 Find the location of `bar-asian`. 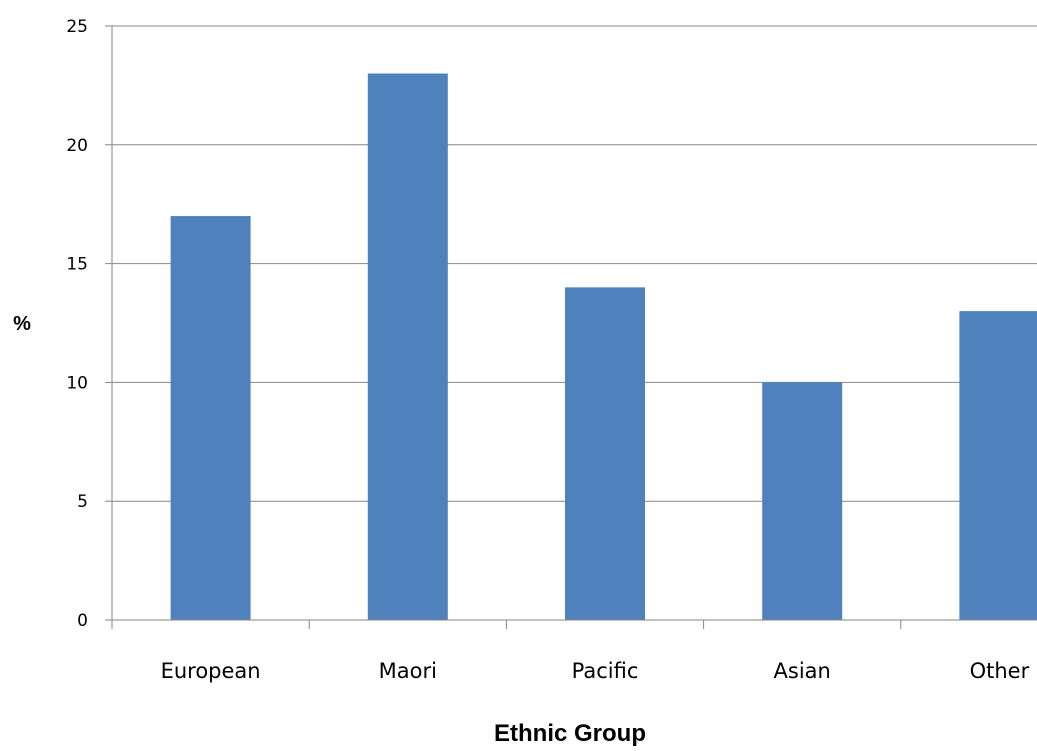

bar-asian is located at coordinates (802, 501).